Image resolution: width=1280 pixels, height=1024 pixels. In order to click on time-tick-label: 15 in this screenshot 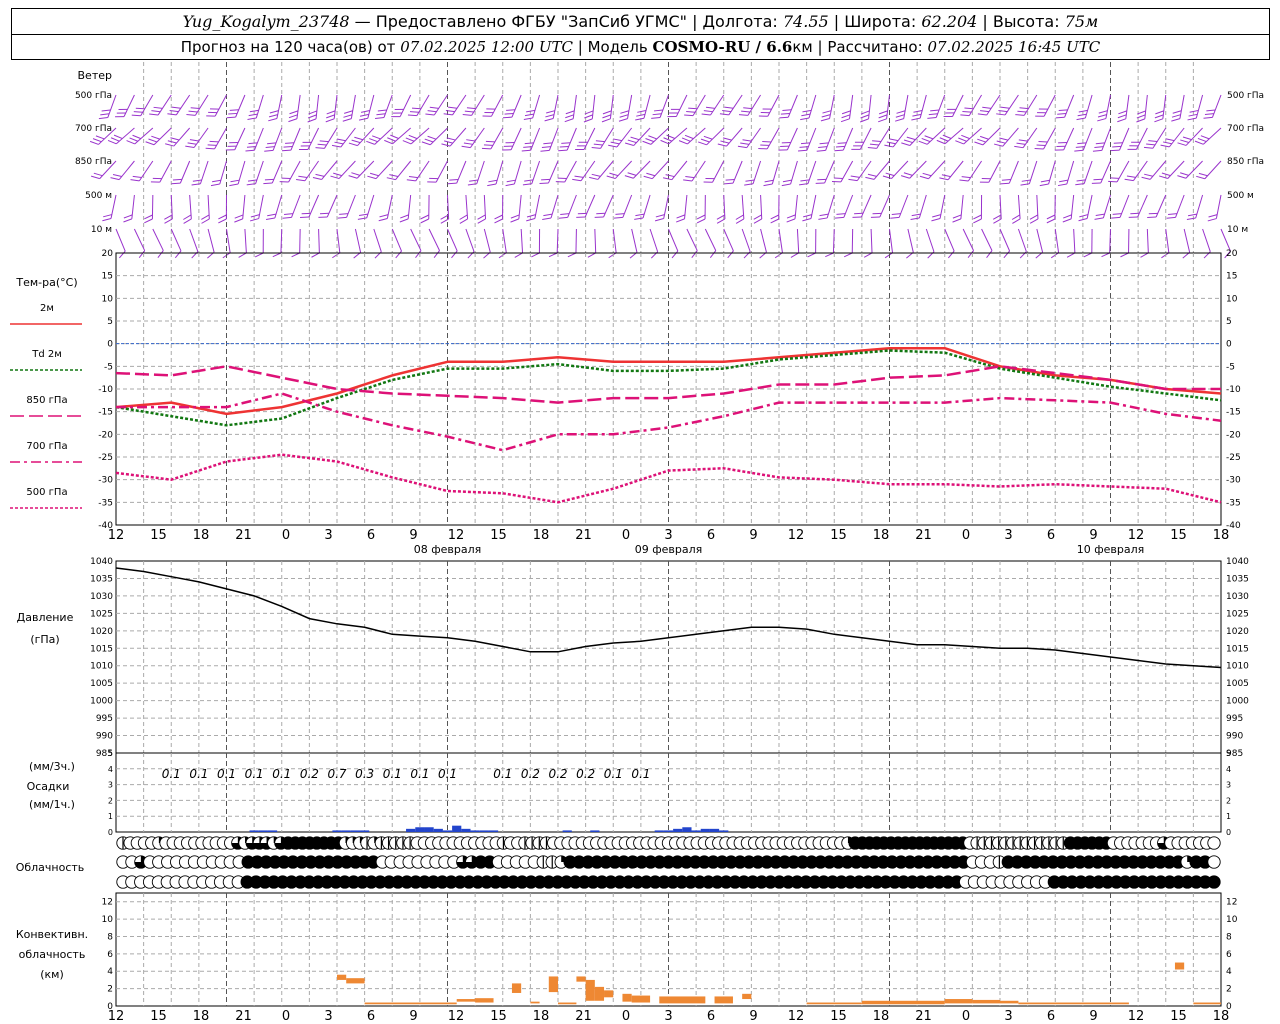, I will do `click(158, 535)`.